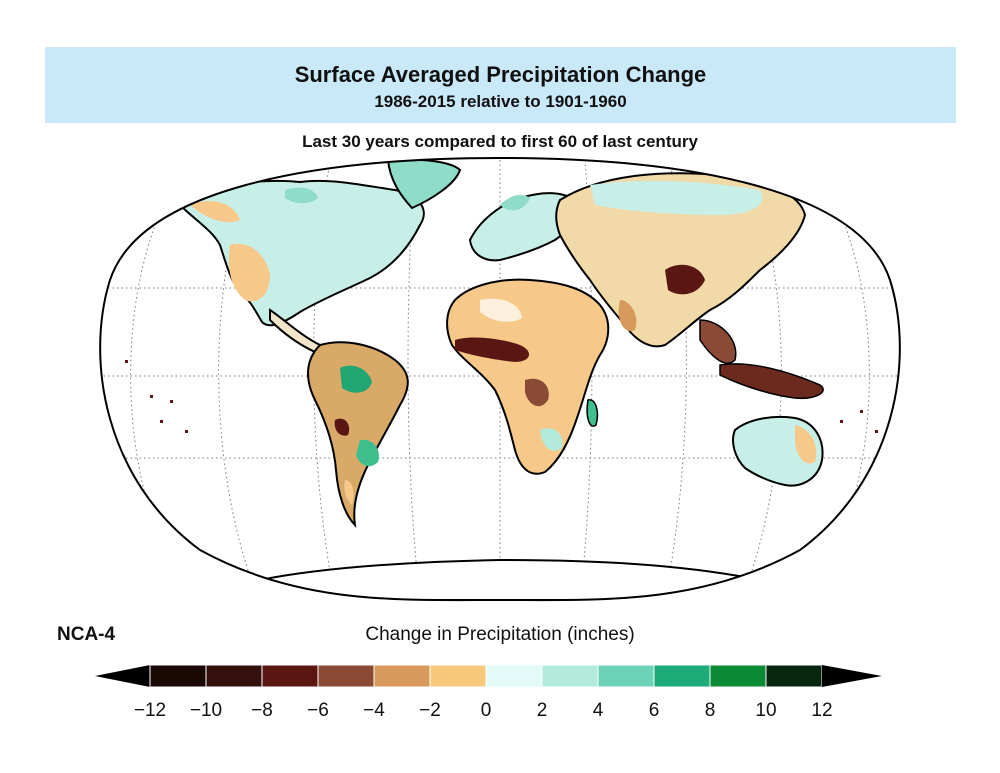  Describe the element at coordinates (821, 710) in the screenshot. I see `legend-tick-label: 12` at that location.